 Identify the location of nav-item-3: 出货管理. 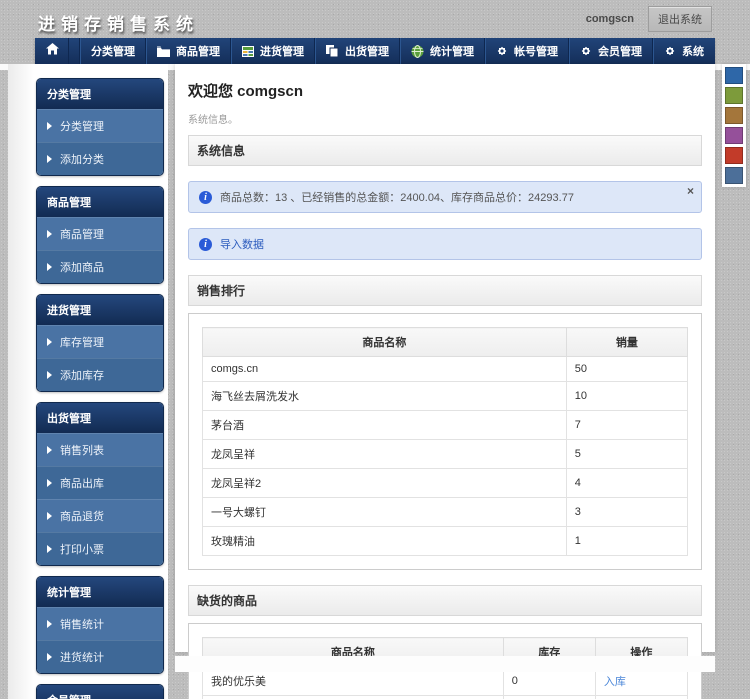
(357, 51).